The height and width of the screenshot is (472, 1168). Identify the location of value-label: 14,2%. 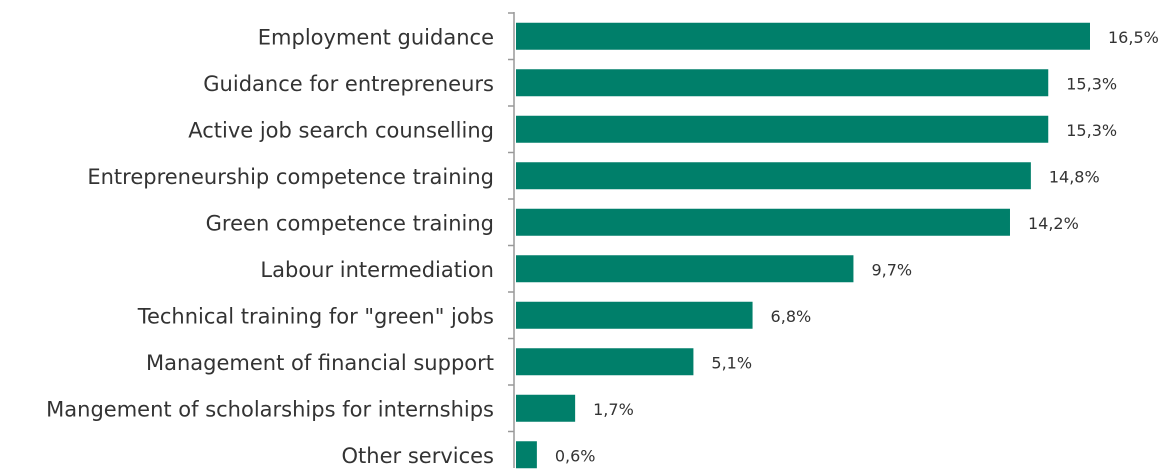
(1053, 223).